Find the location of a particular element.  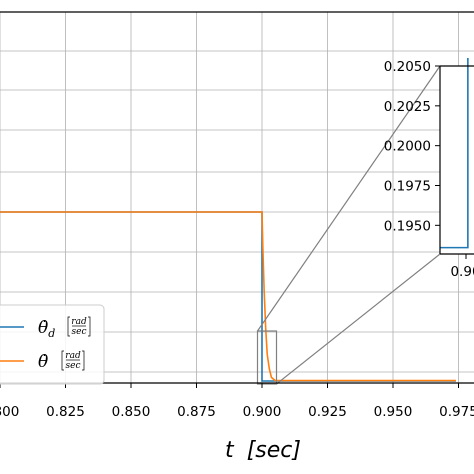

x-tick-label-7: 0.975 is located at coordinates (456, 412).